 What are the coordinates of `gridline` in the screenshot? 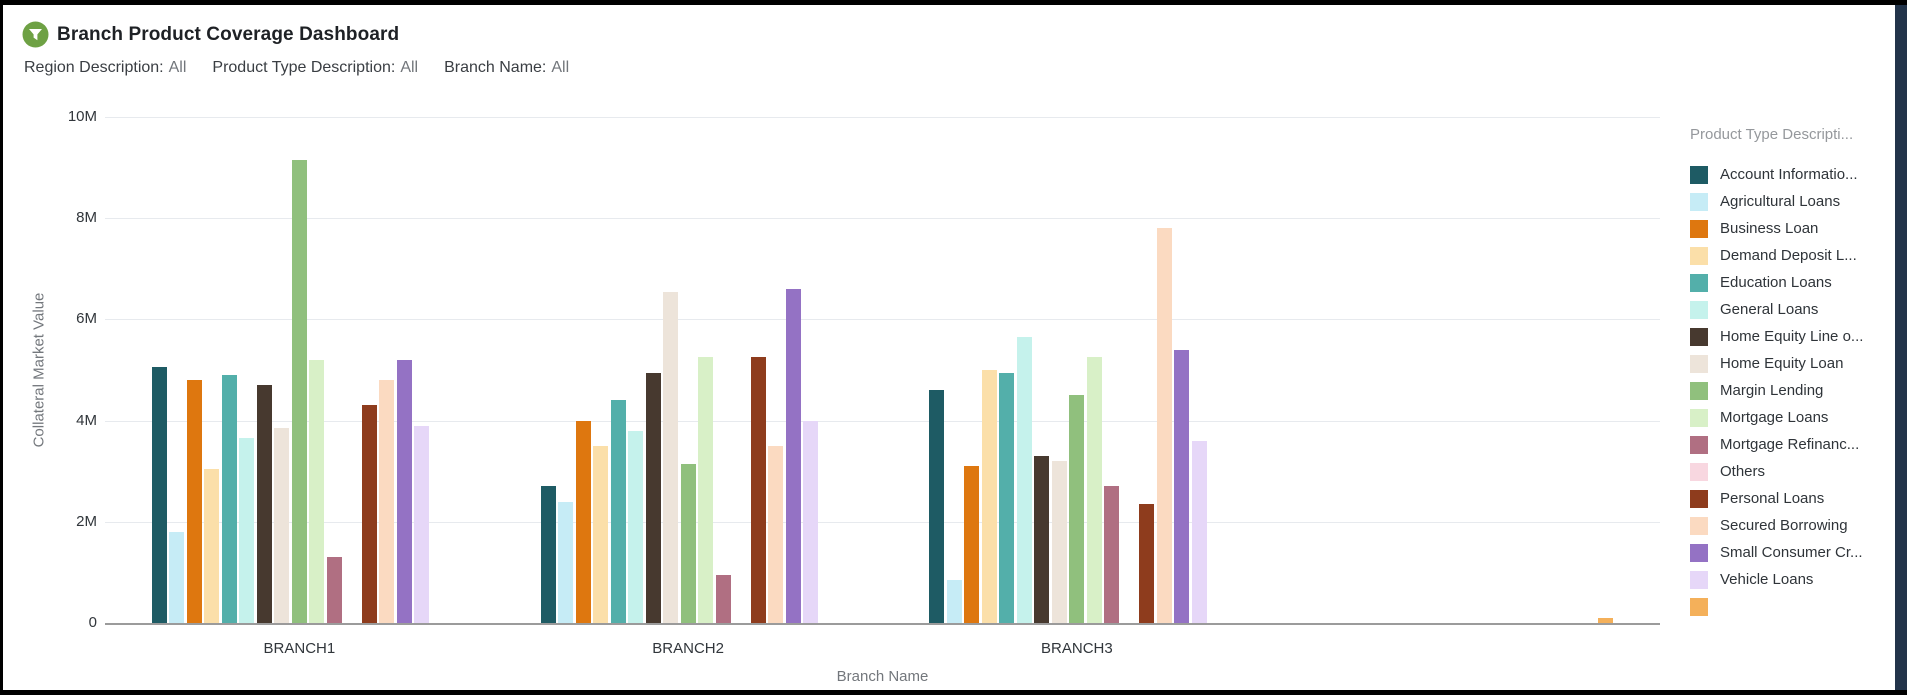 It's located at (882, 117).